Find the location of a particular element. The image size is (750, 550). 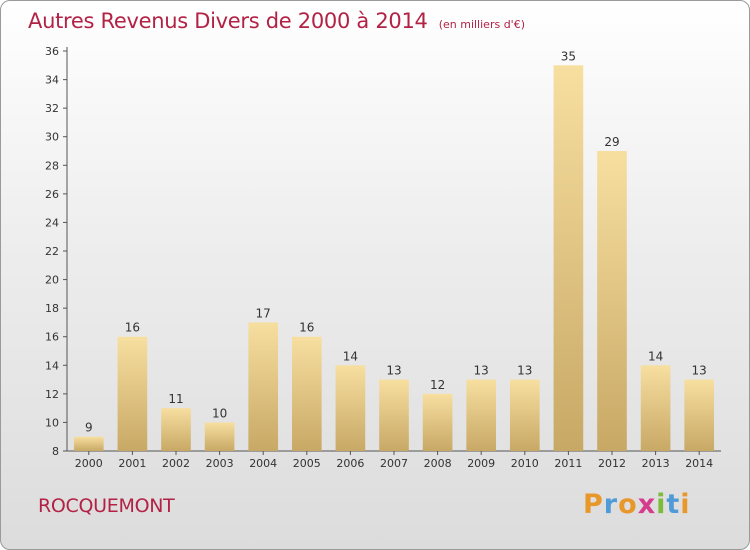

x-tick-label: 2007 is located at coordinates (394, 463).